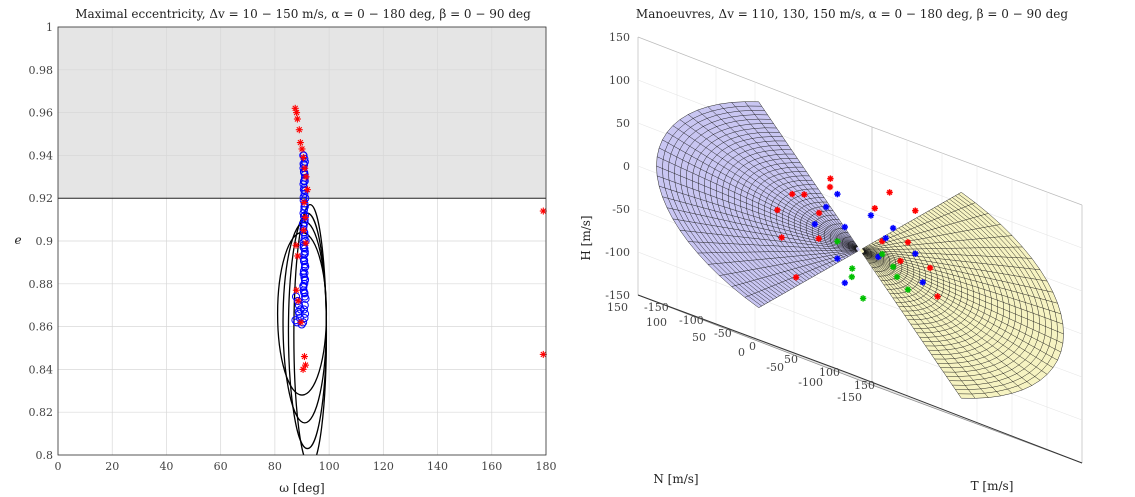 This screenshot has width=1135, height=497. I want to click on x-tick-label: 140, so click(437, 466).